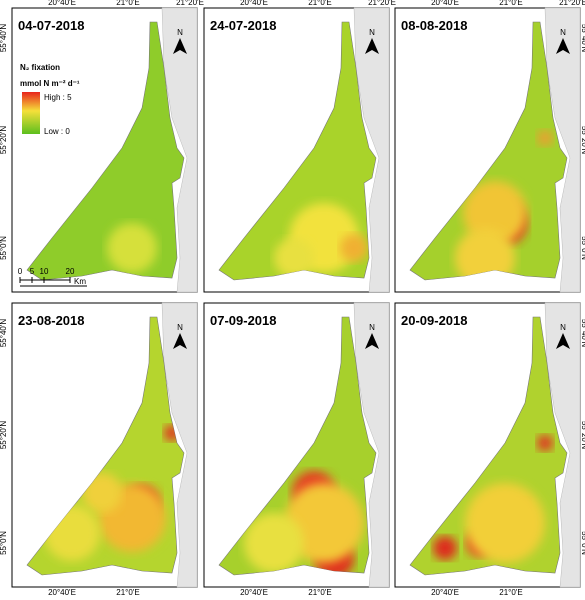 This screenshot has height=600, width=585. What do you see at coordinates (80, 281) in the screenshot?
I see `scale-unit: Km` at bounding box center [80, 281].